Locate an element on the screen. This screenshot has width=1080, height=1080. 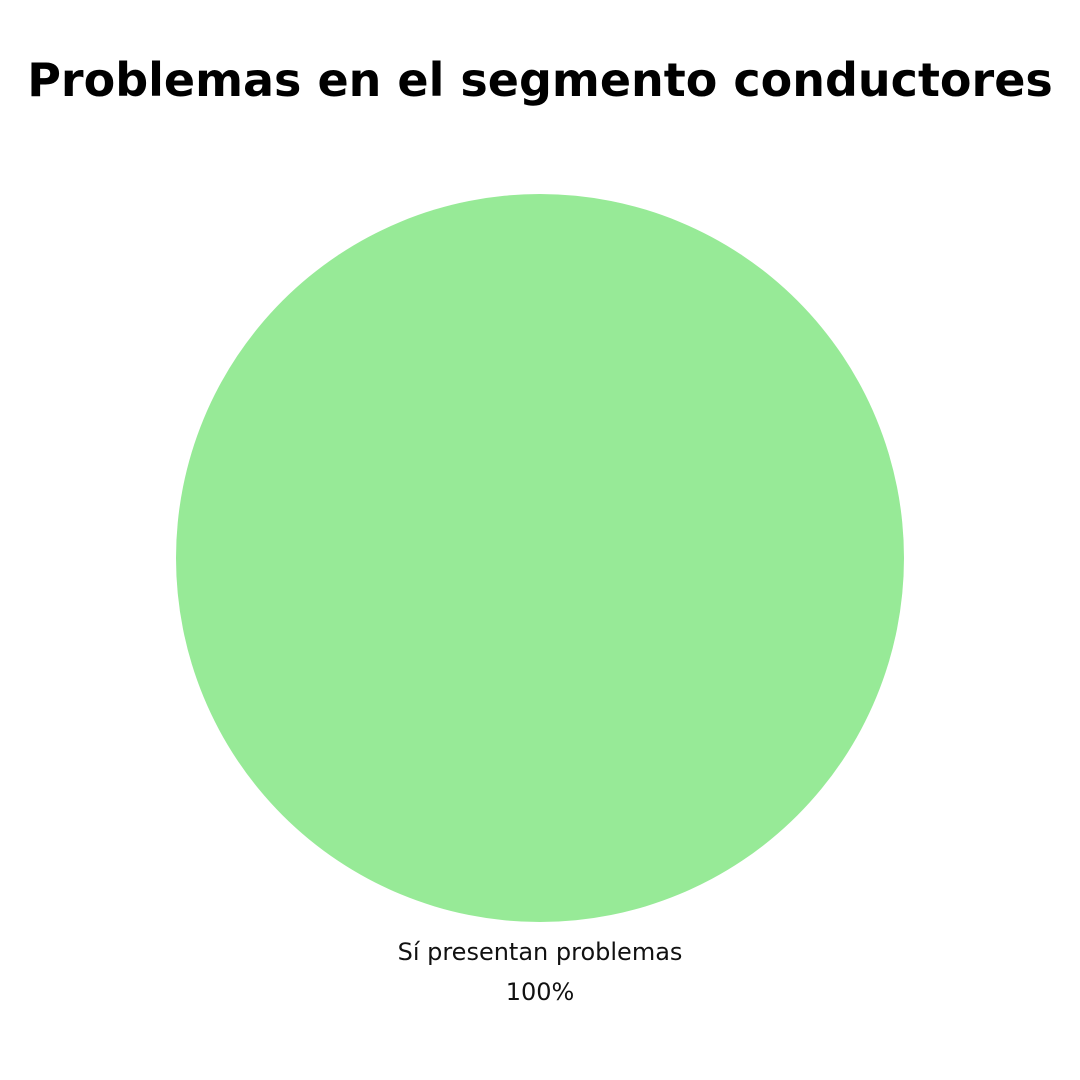
chart-title: Problemas en el segmento conductores is located at coordinates (540, 80).